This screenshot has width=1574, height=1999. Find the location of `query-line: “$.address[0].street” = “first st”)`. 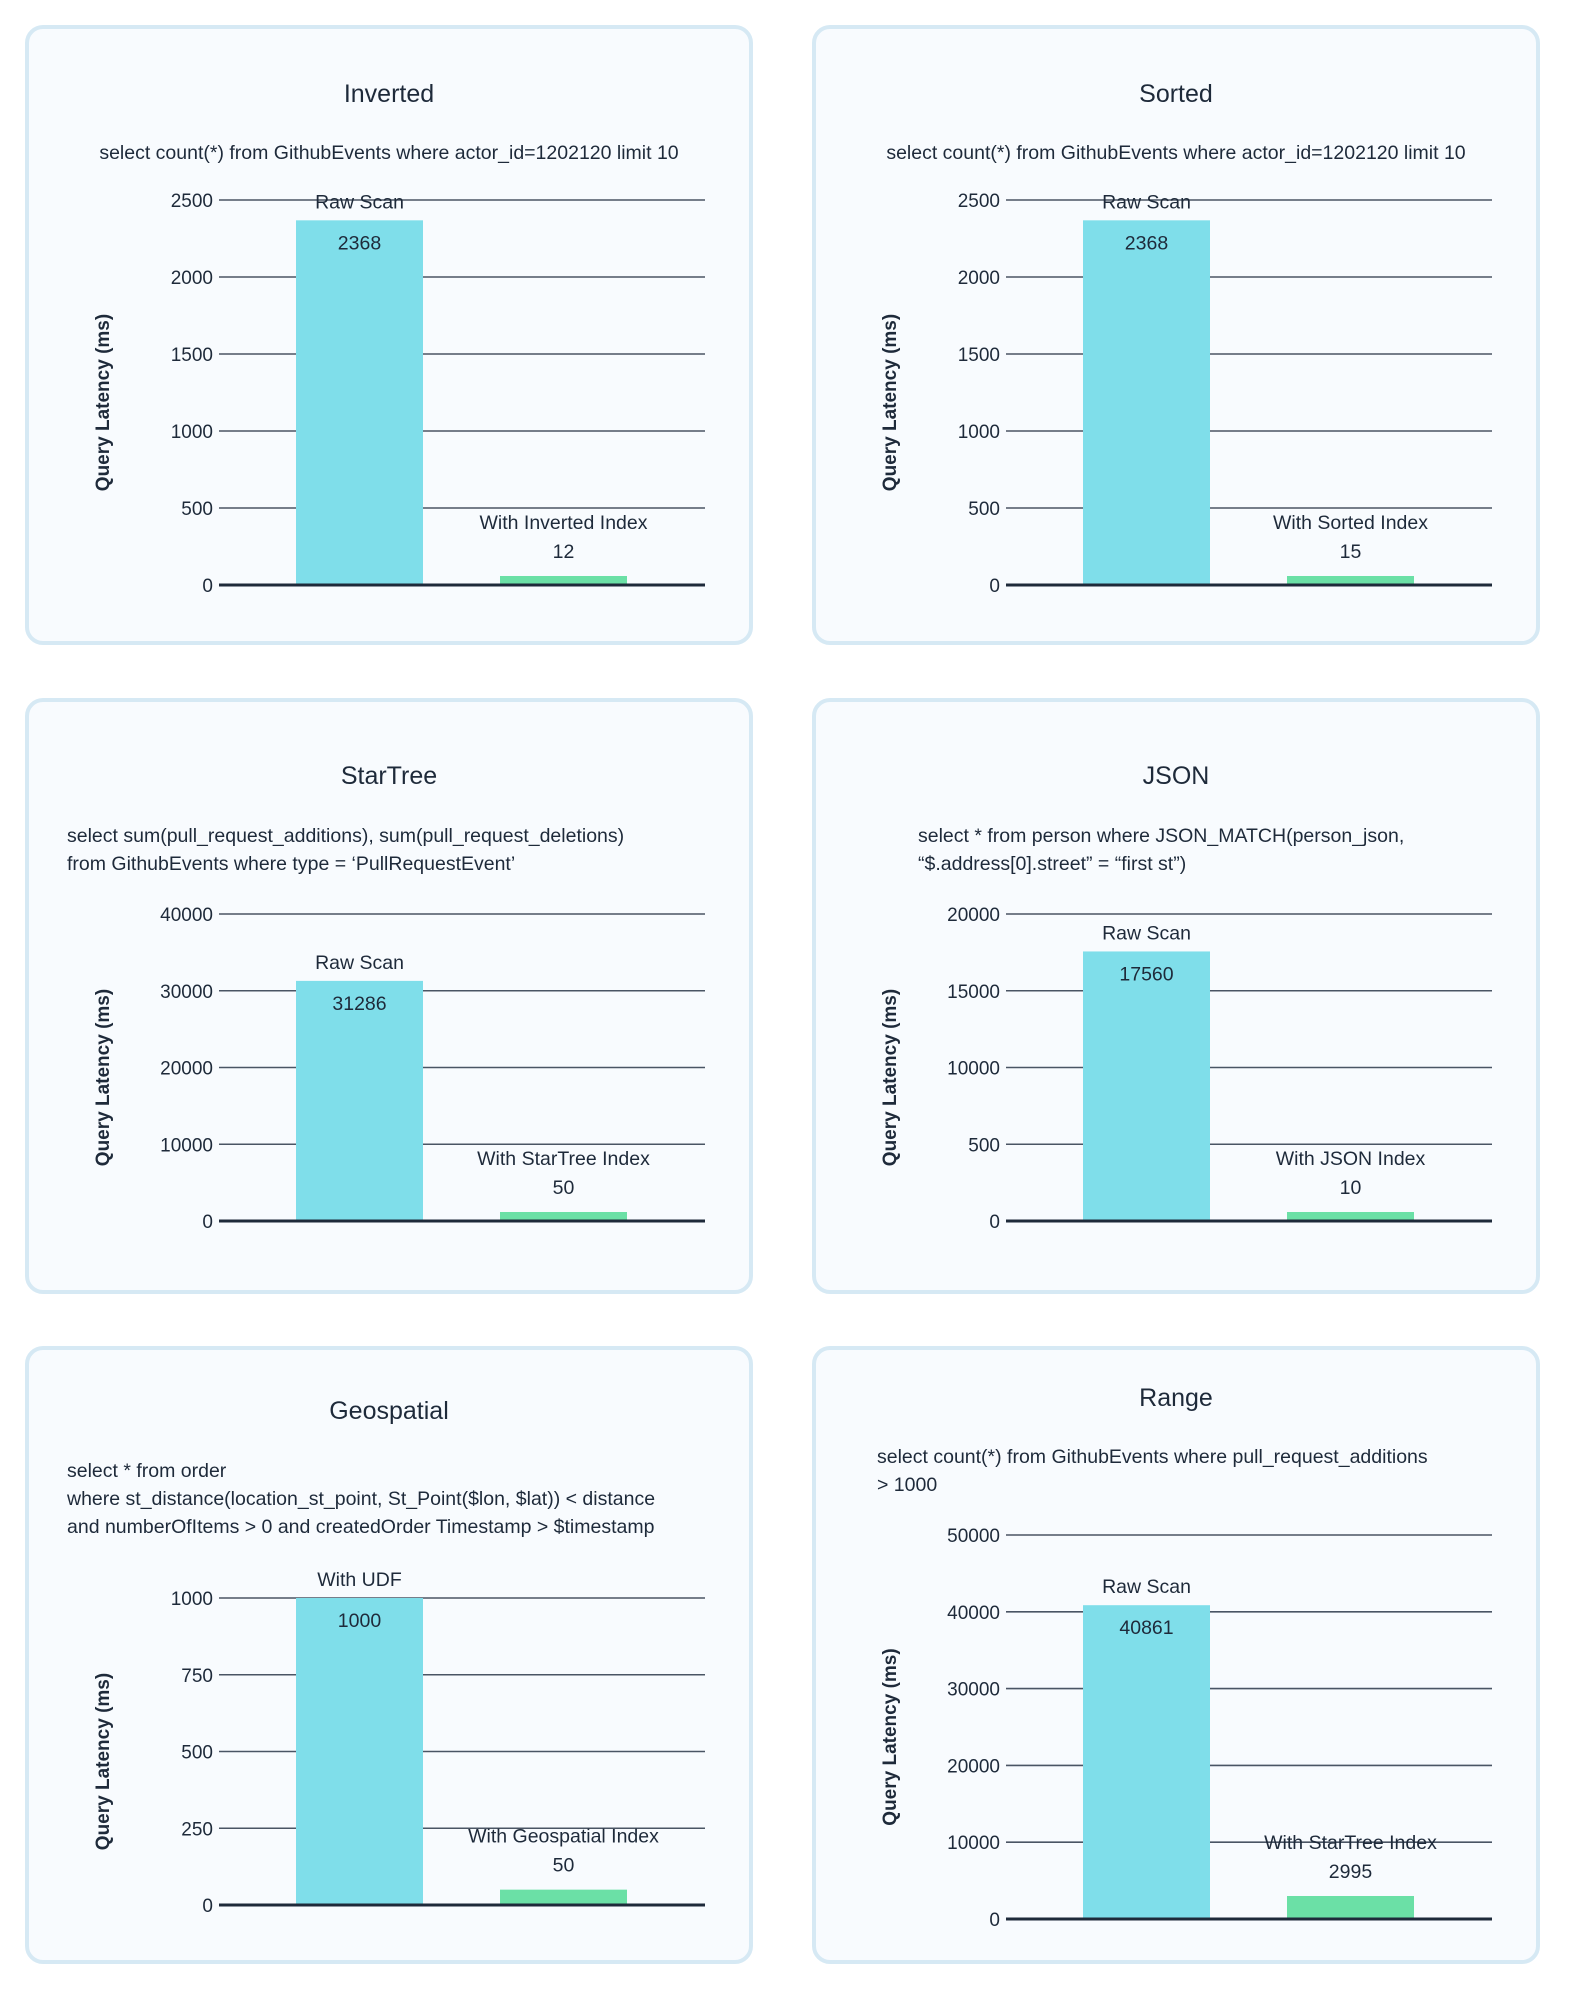

query-line: “$.address[0].street” = “first st”) is located at coordinates (1052, 864).